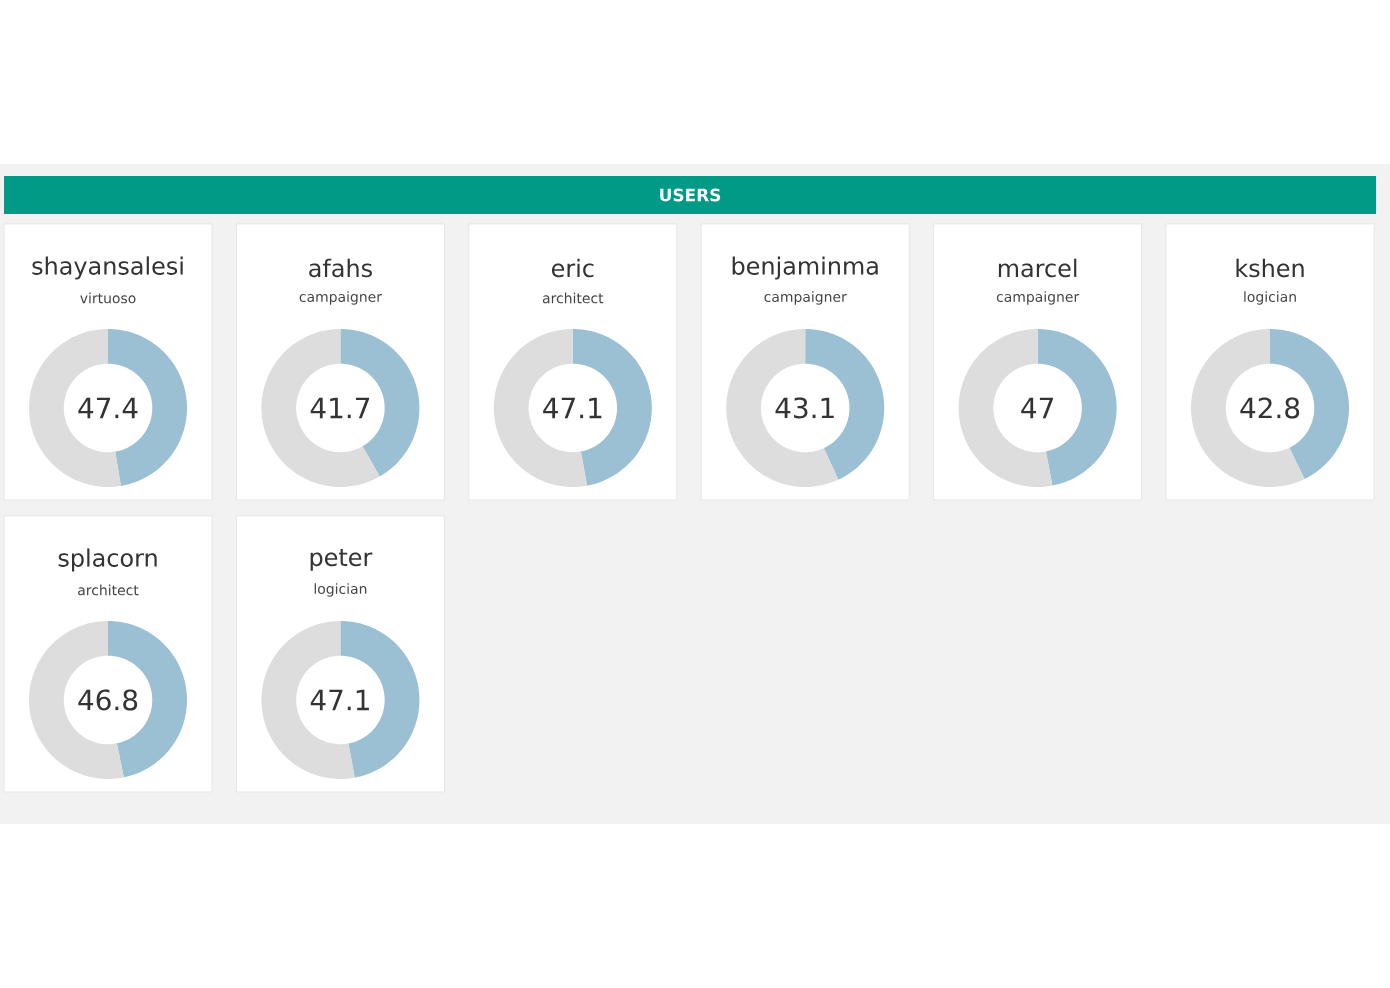  What do you see at coordinates (108, 408) in the screenshot?
I see `text: 47.4` at bounding box center [108, 408].